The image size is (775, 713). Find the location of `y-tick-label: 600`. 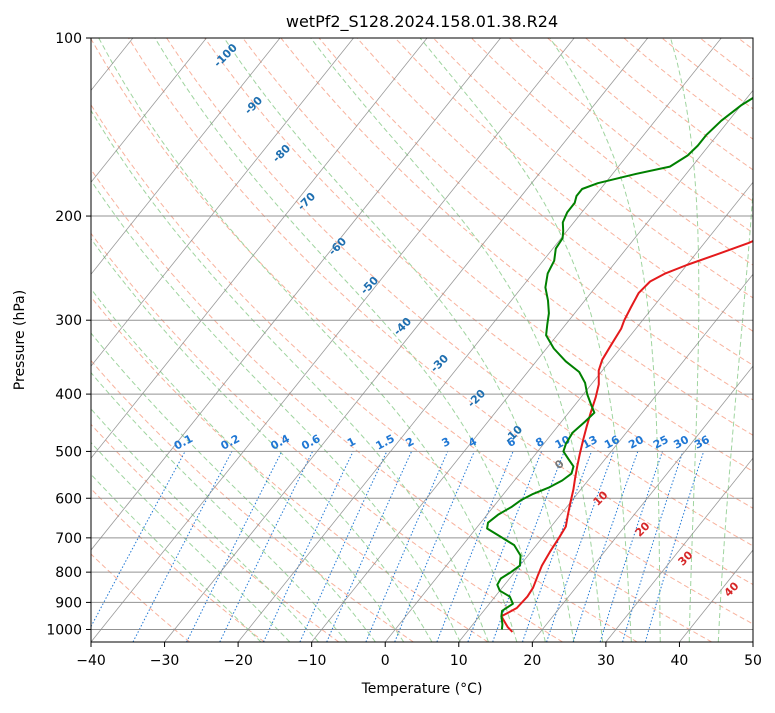

y-tick-label: 600 is located at coordinates (68, 499).